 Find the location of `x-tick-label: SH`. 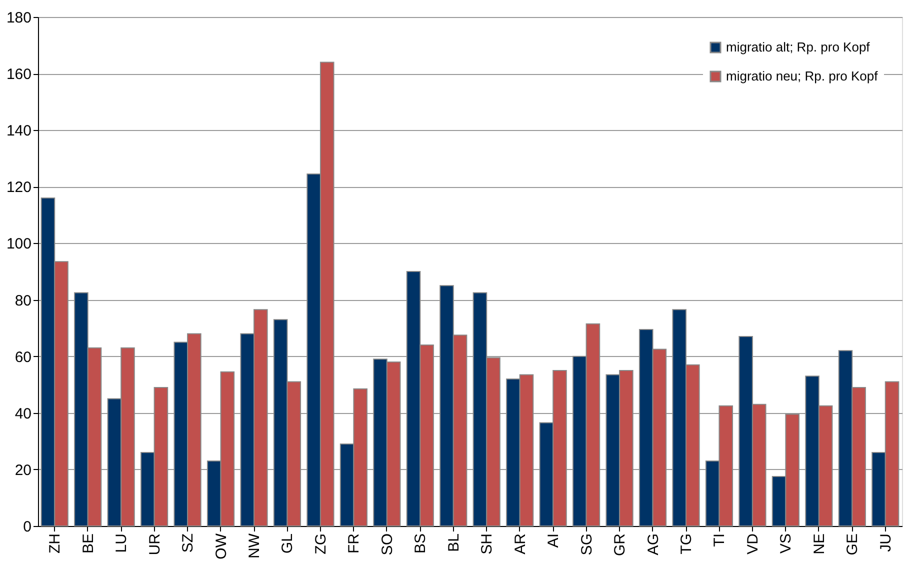

x-tick-label: SH is located at coordinates (487, 544).